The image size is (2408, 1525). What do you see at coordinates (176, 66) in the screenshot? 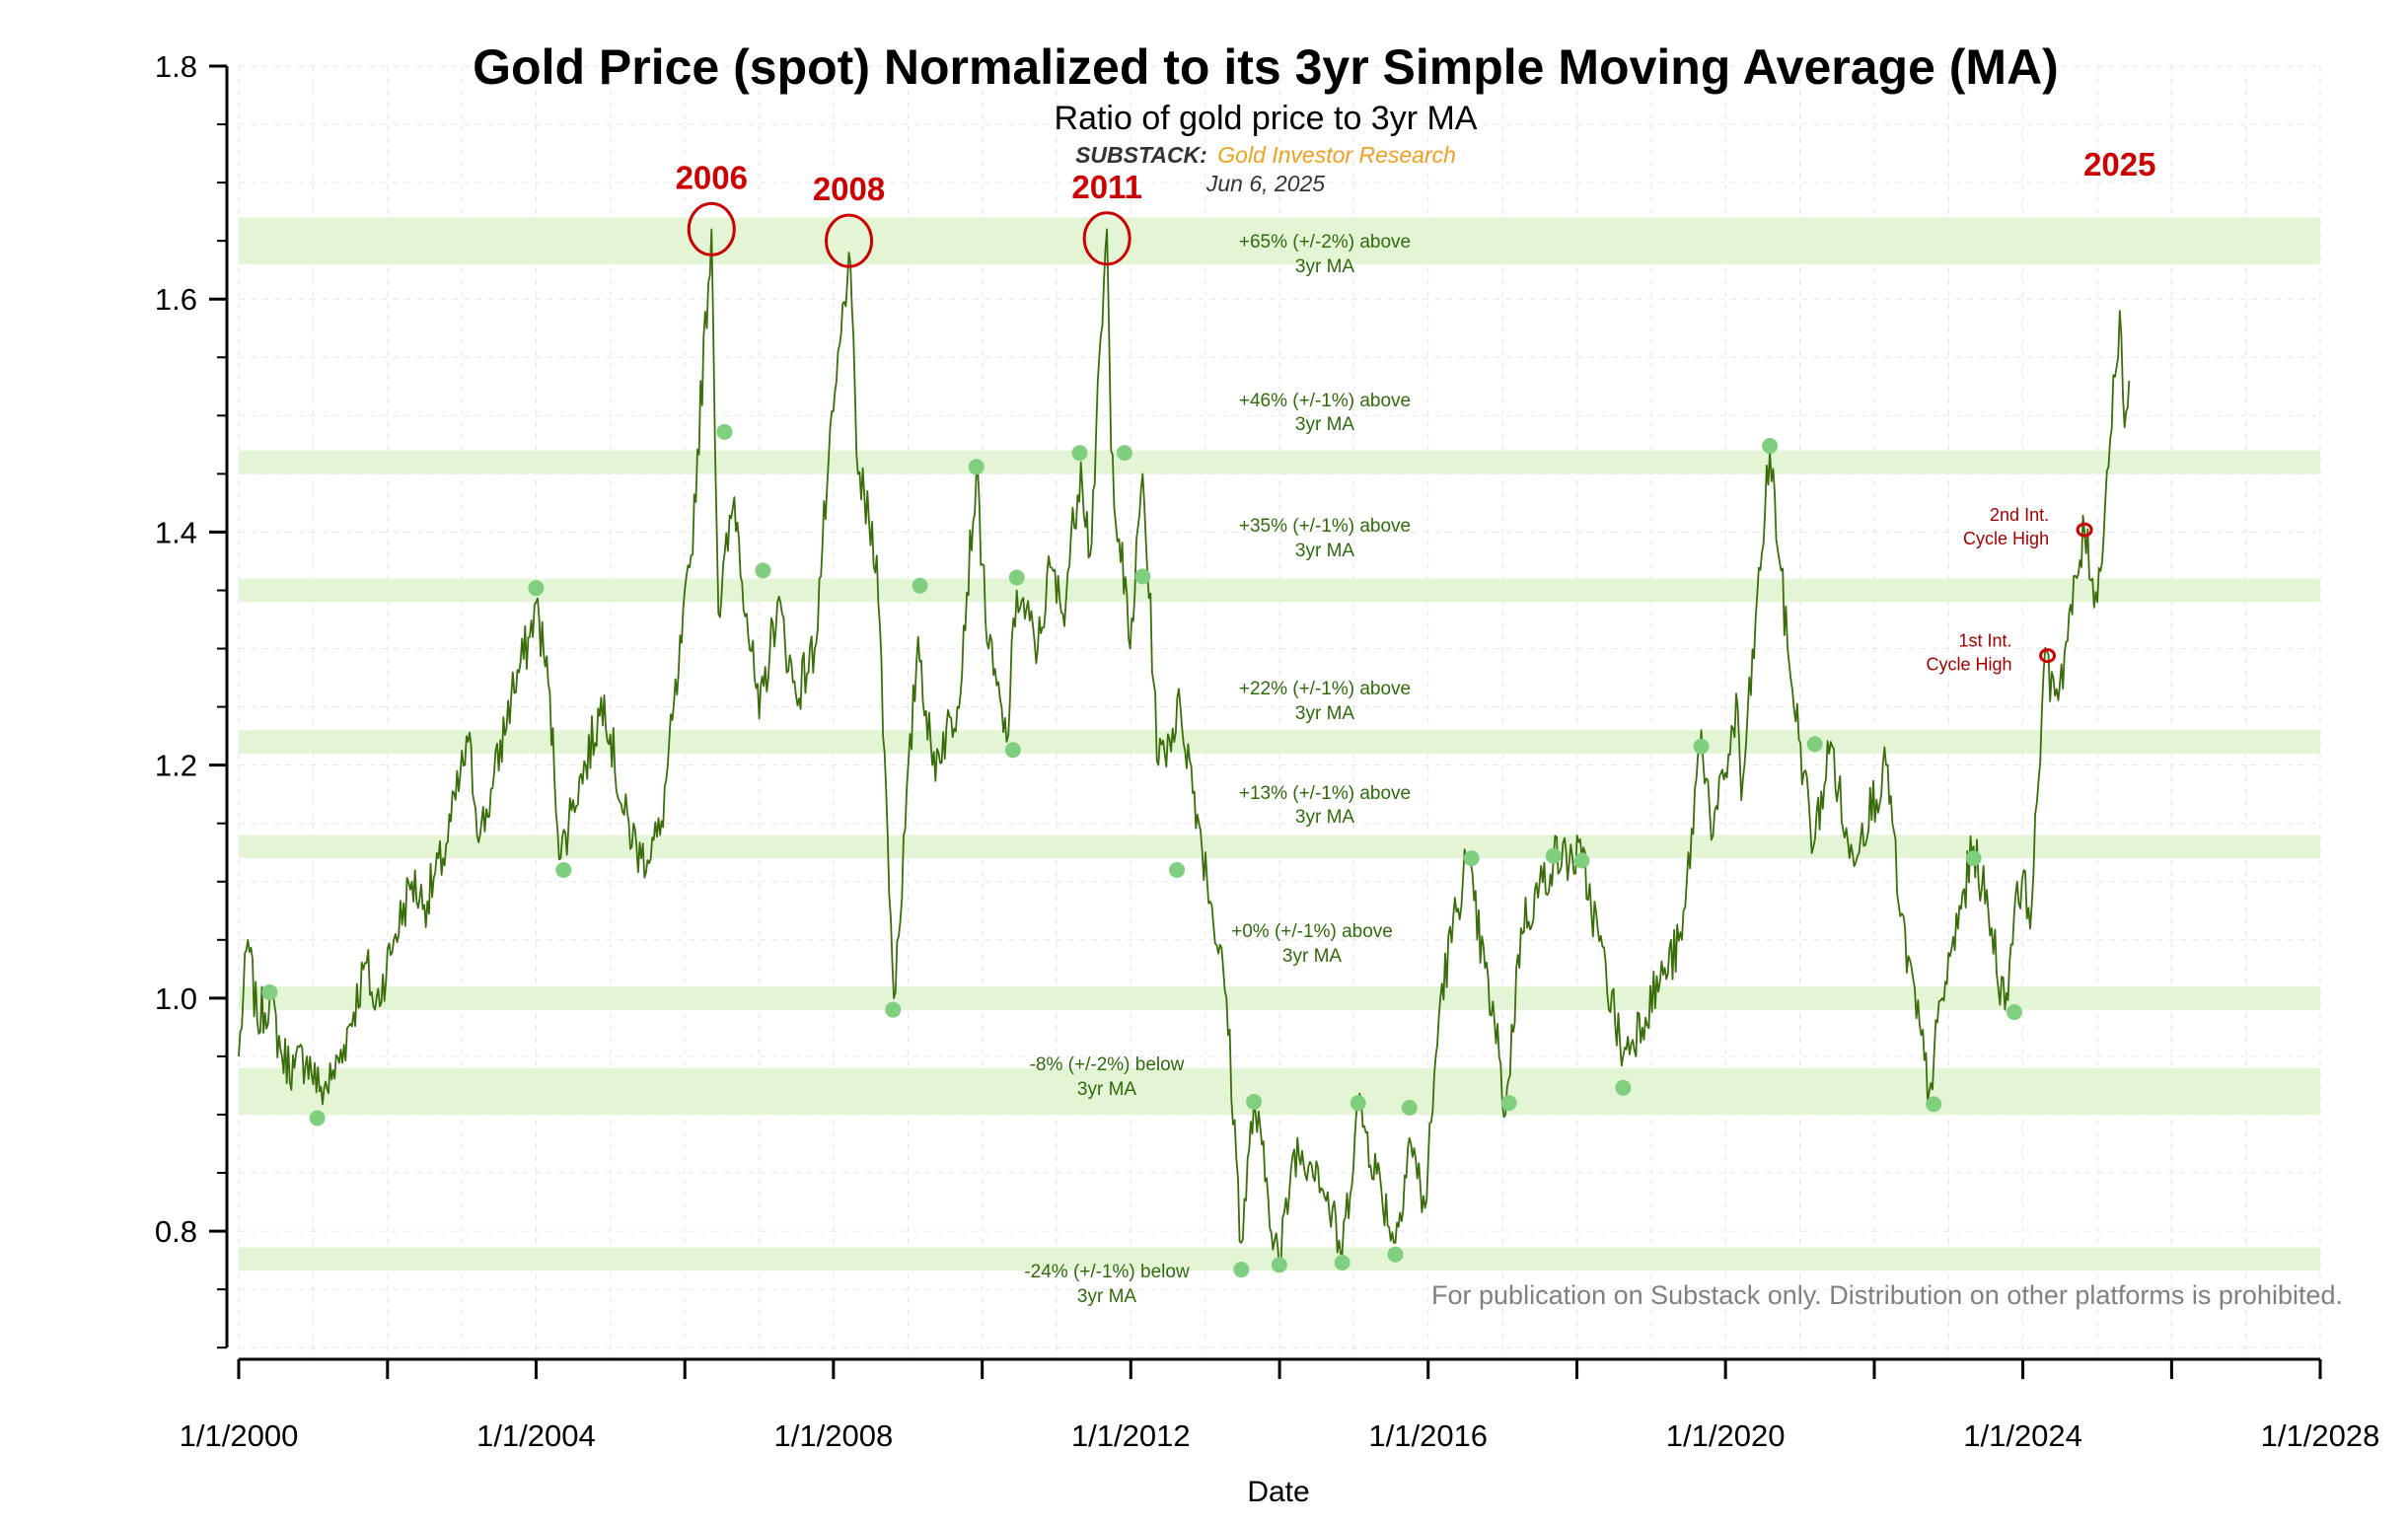
I see `y-tick-label: 1.8` at bounding box center [176, 66].